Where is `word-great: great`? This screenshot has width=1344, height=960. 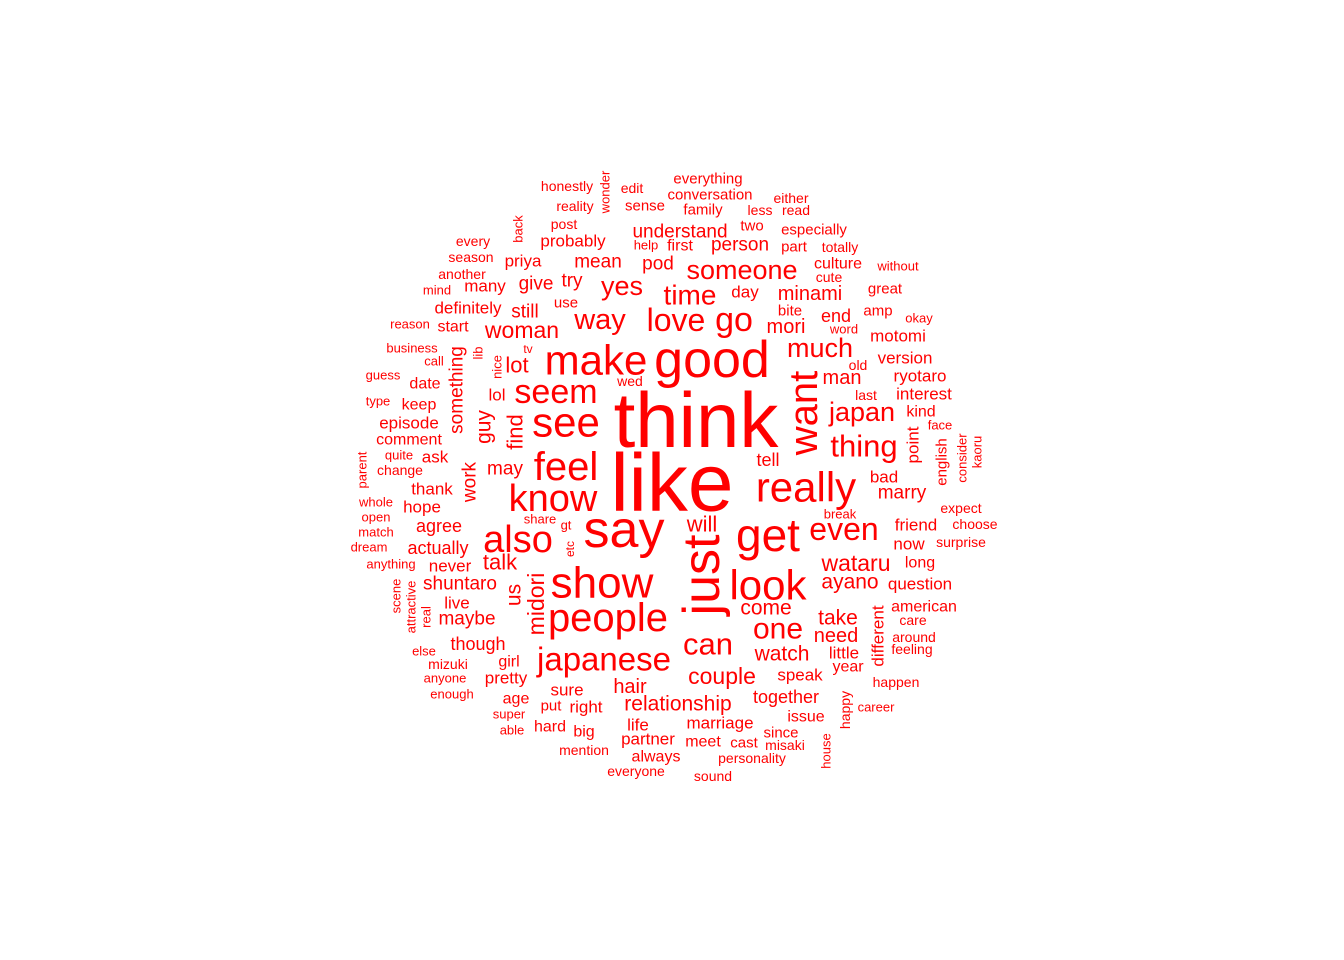 word-great: great is located at coordinates (885, 289).